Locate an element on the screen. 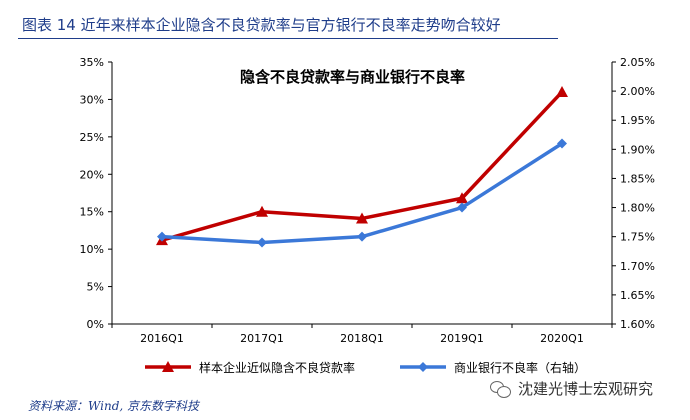 The height and width of the screenshot is (420, 690). y-right-tick-label: 1.90% is located at coordinates (637, 149).